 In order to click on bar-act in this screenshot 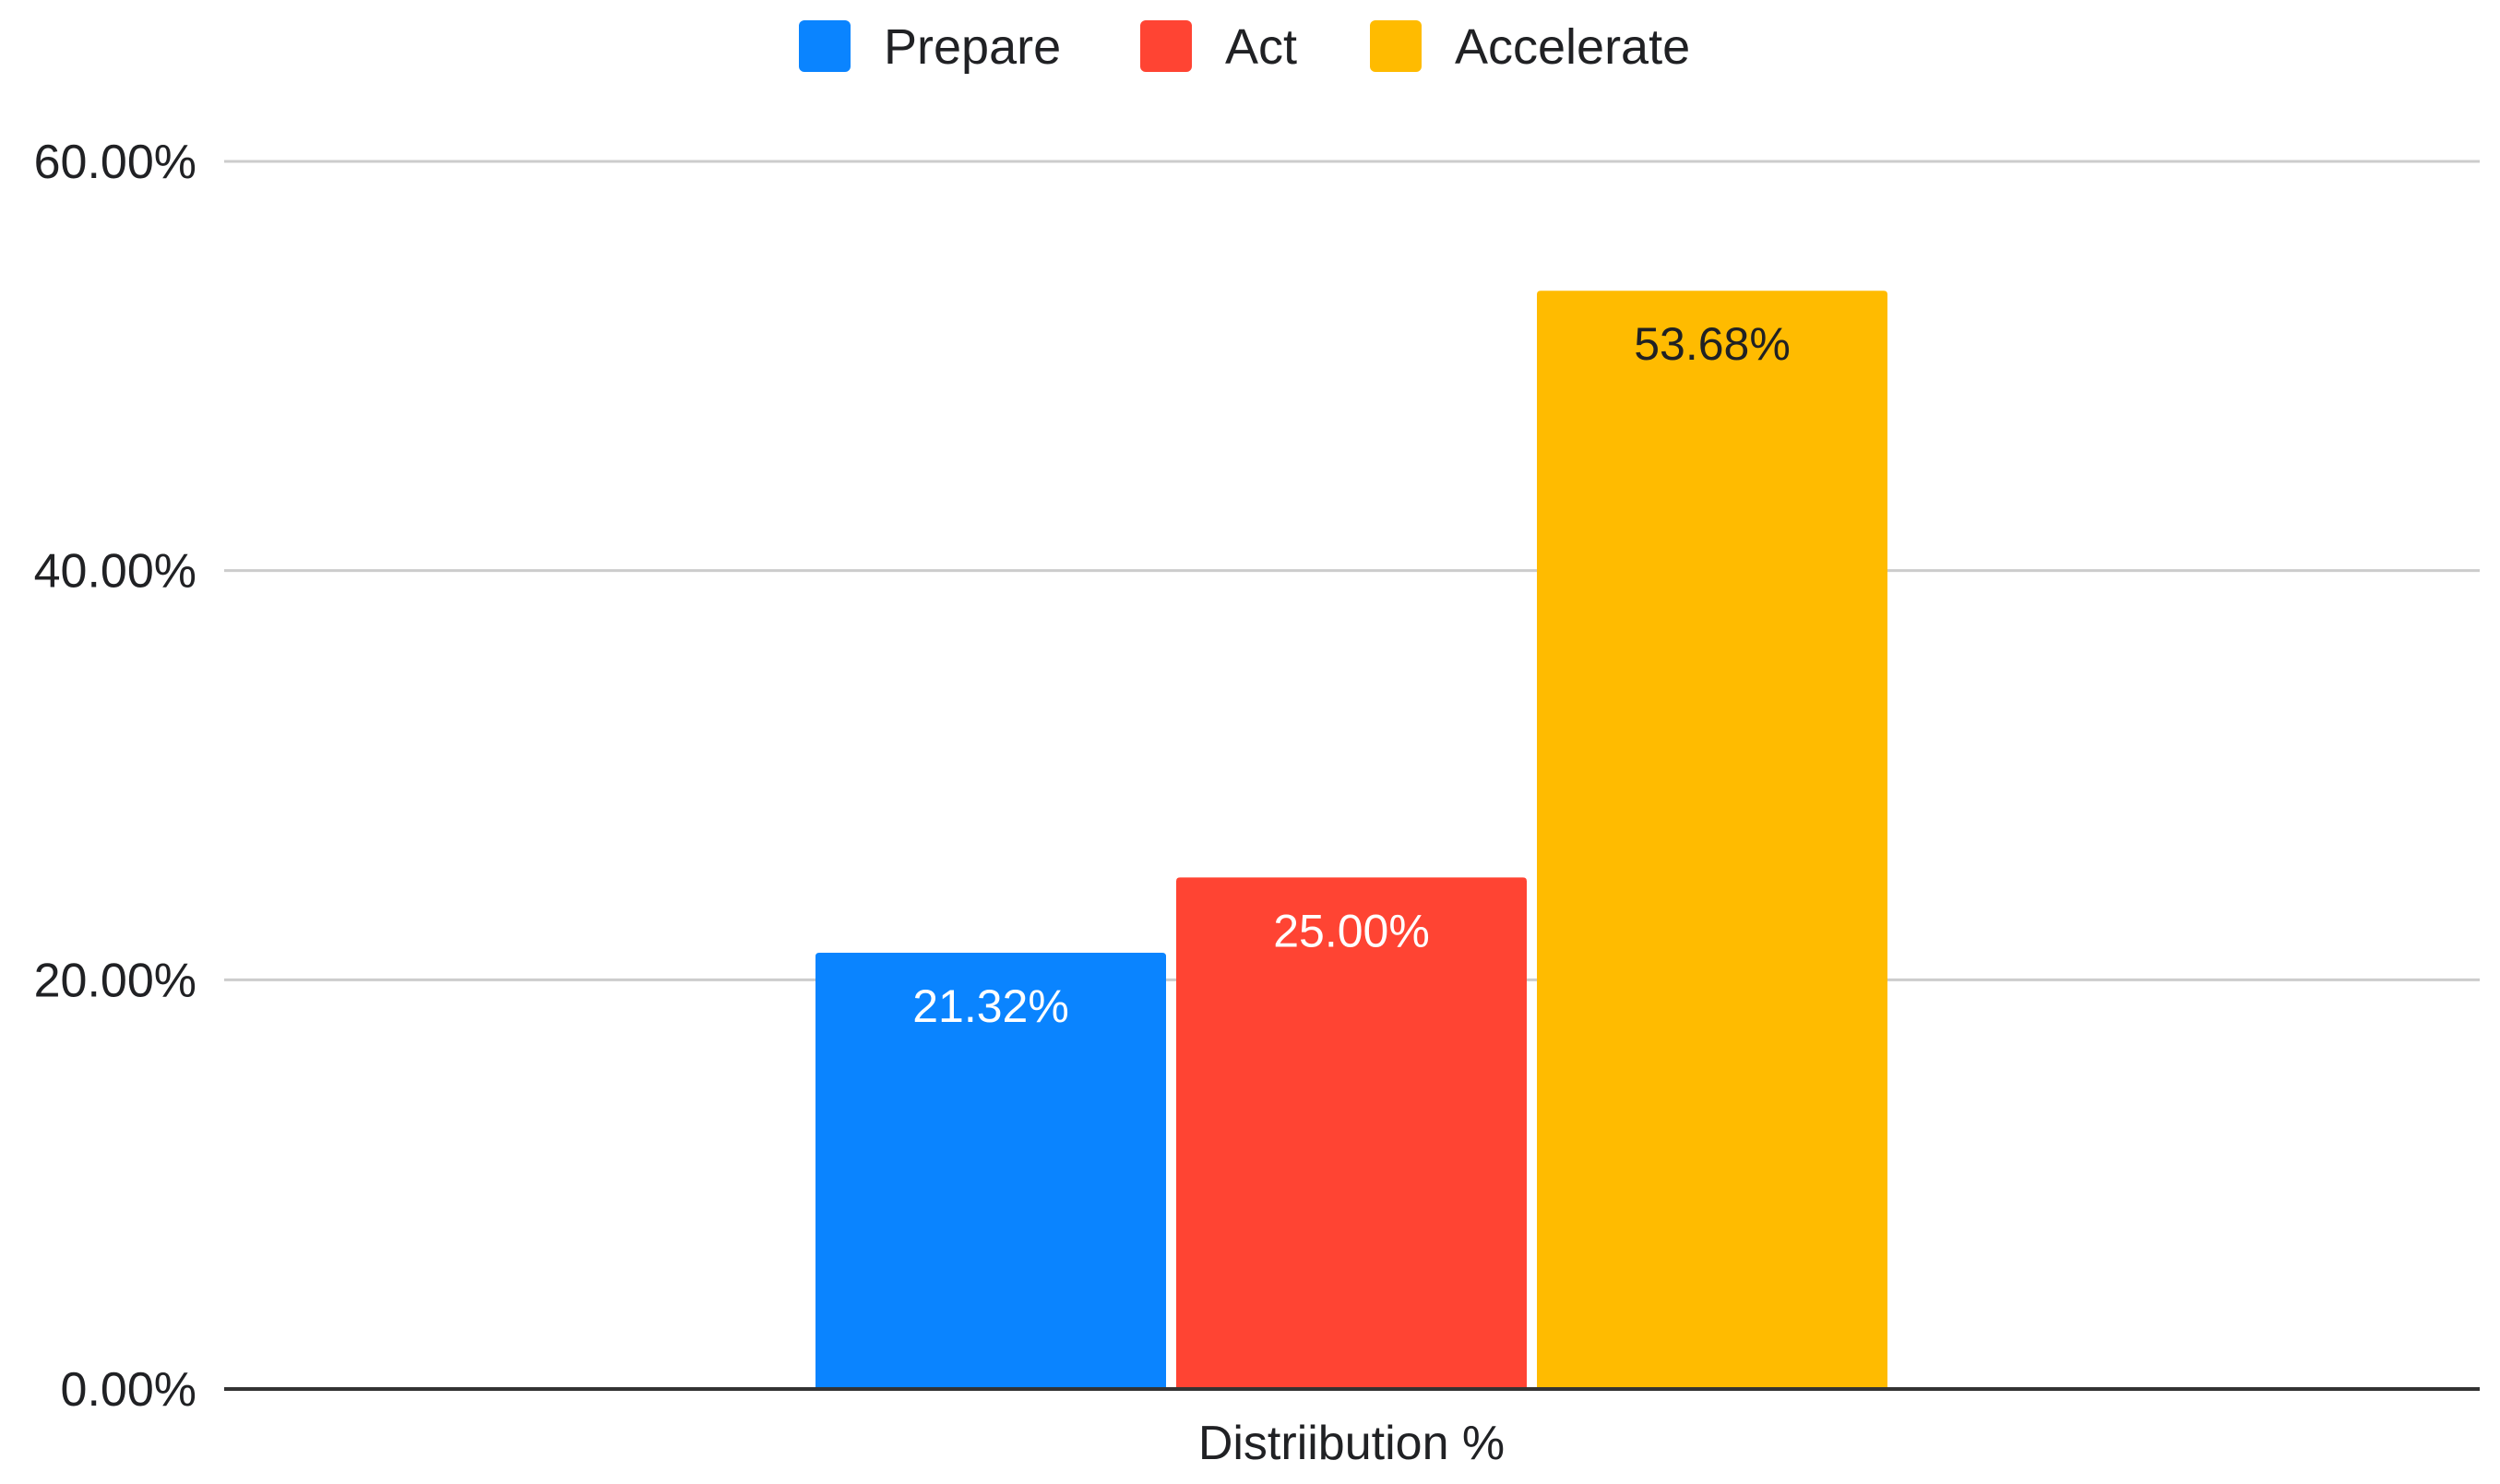, I will do `click(1352, 1133)`.